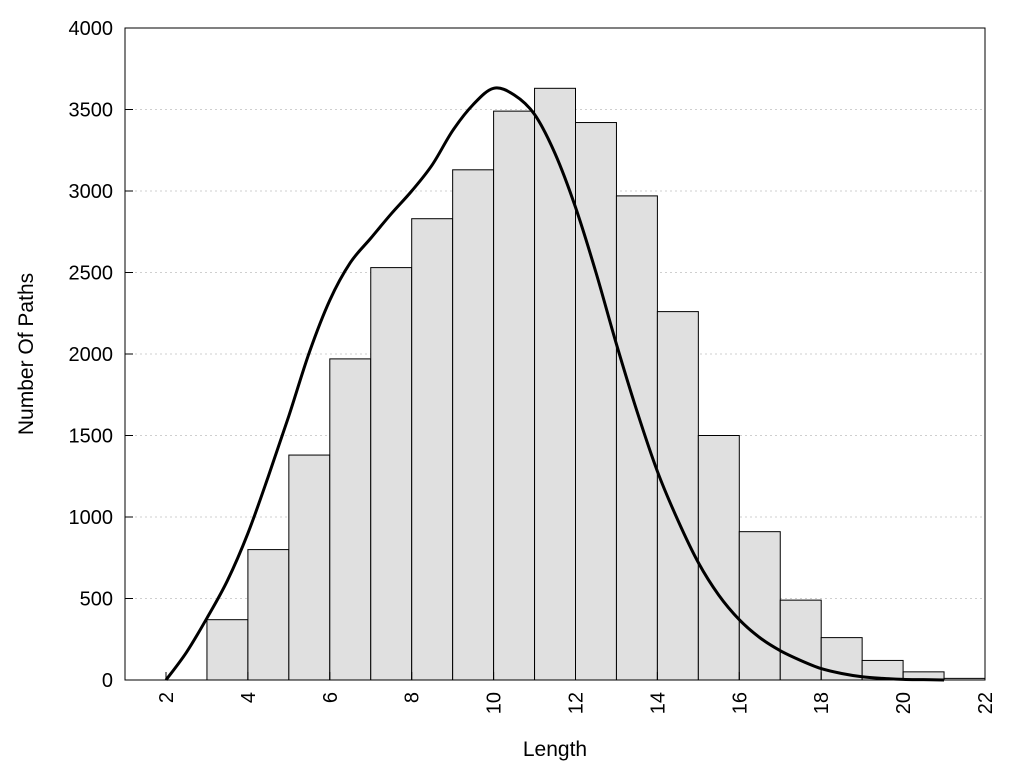  What do you see at coordinates (413, 697) in the screenshot?
I see `x-tick-label: 8` at bounding box center [413, 697].